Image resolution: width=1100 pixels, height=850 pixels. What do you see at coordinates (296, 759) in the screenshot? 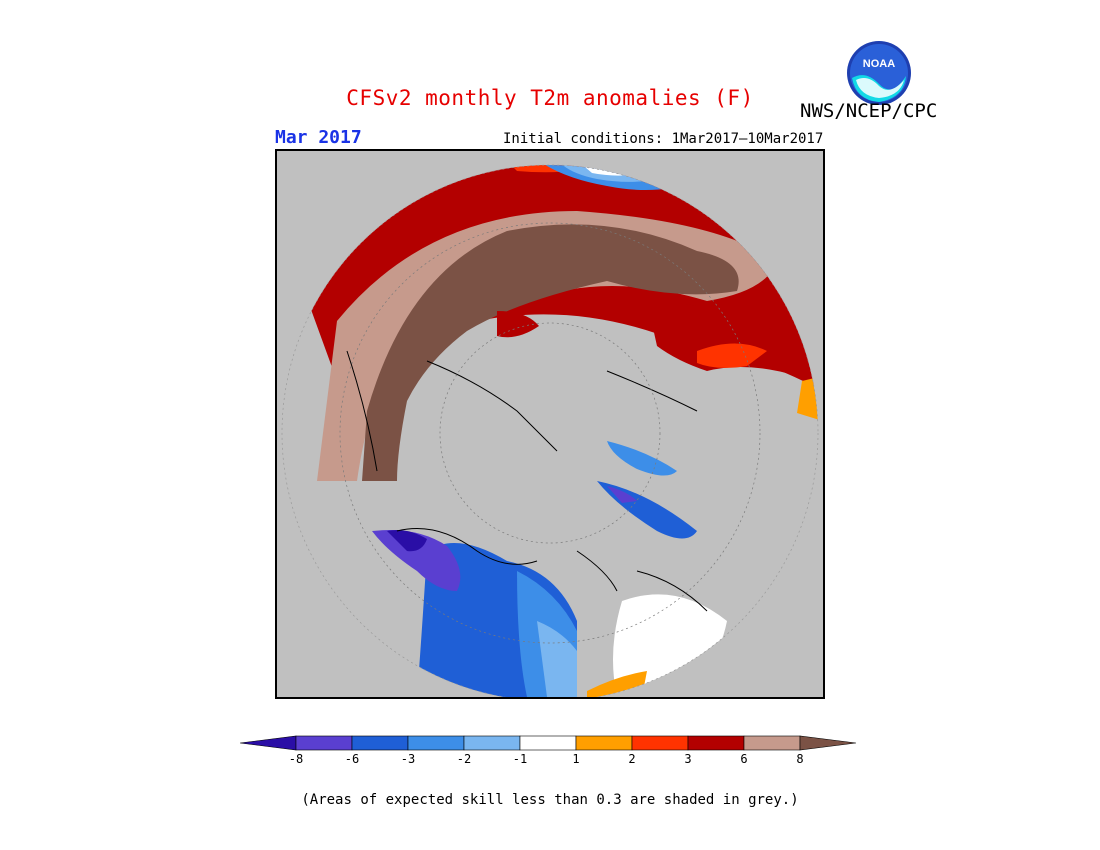
I see `colorbar-tick-label: -8` at bounding box center [296, 759].